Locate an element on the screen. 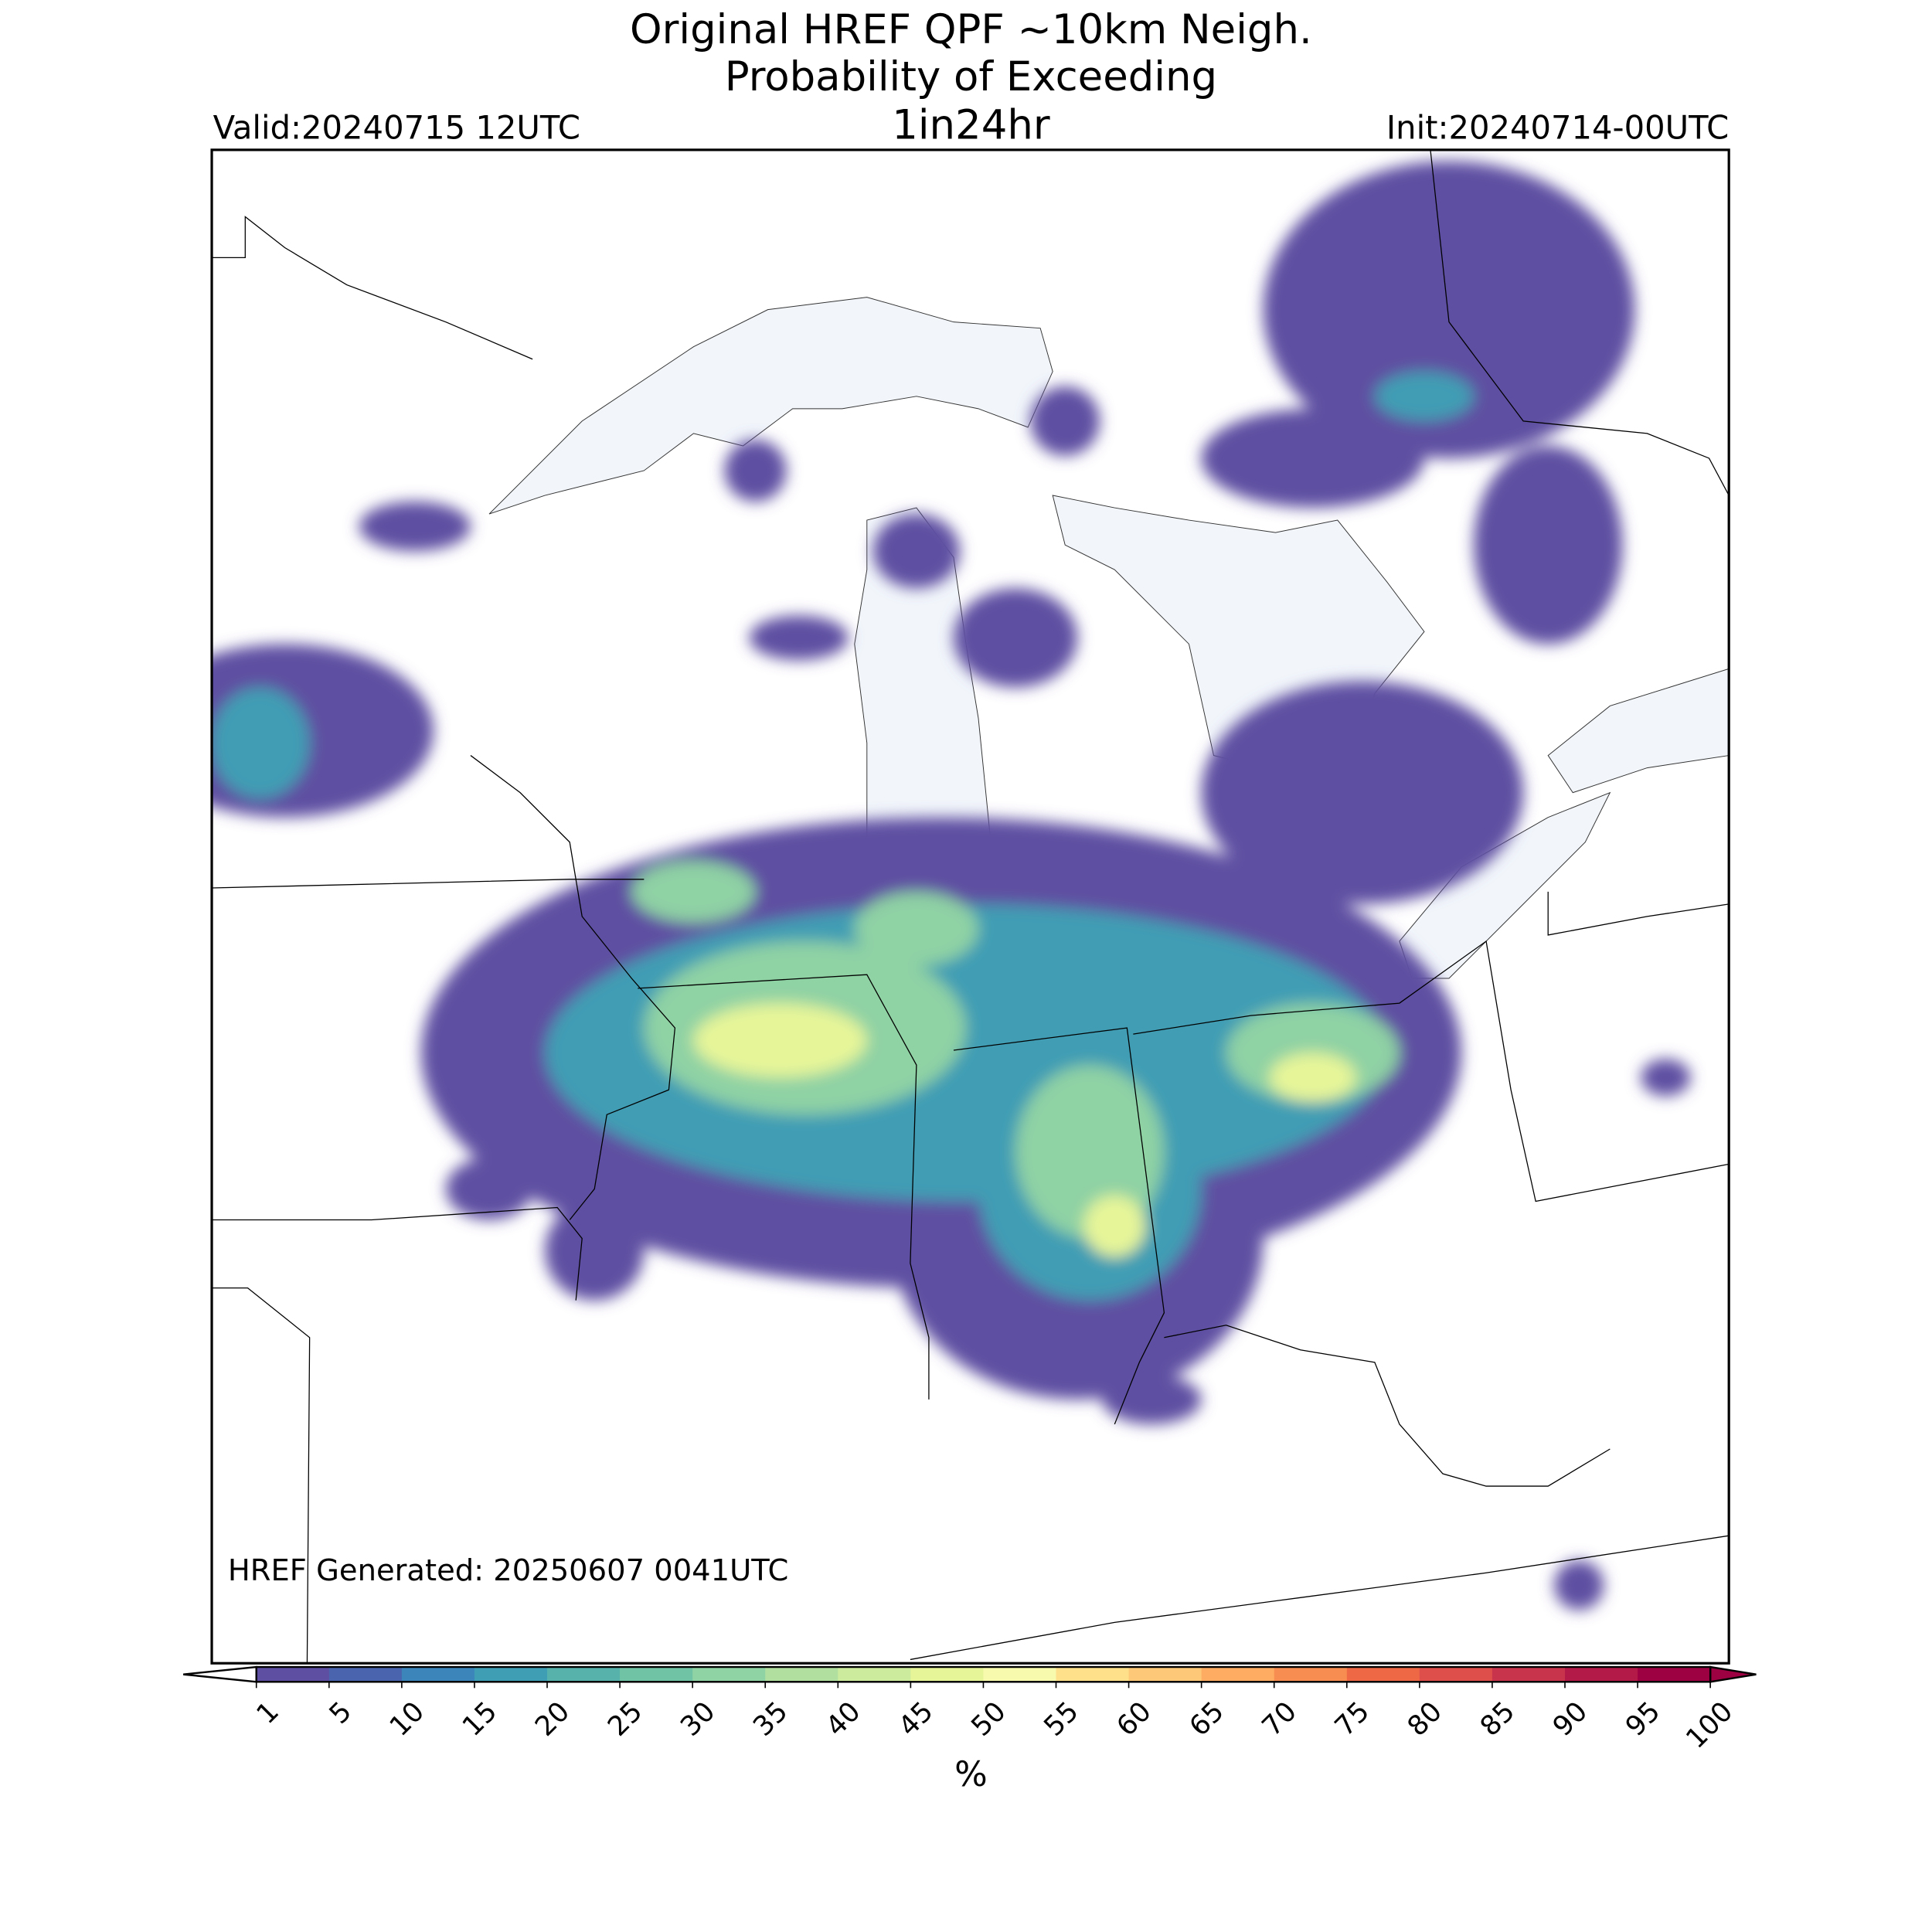 The width and height of the screenshot is (1932, 1932). colorbar-tick-label: 65 is located at coordinates (1206, 1719).